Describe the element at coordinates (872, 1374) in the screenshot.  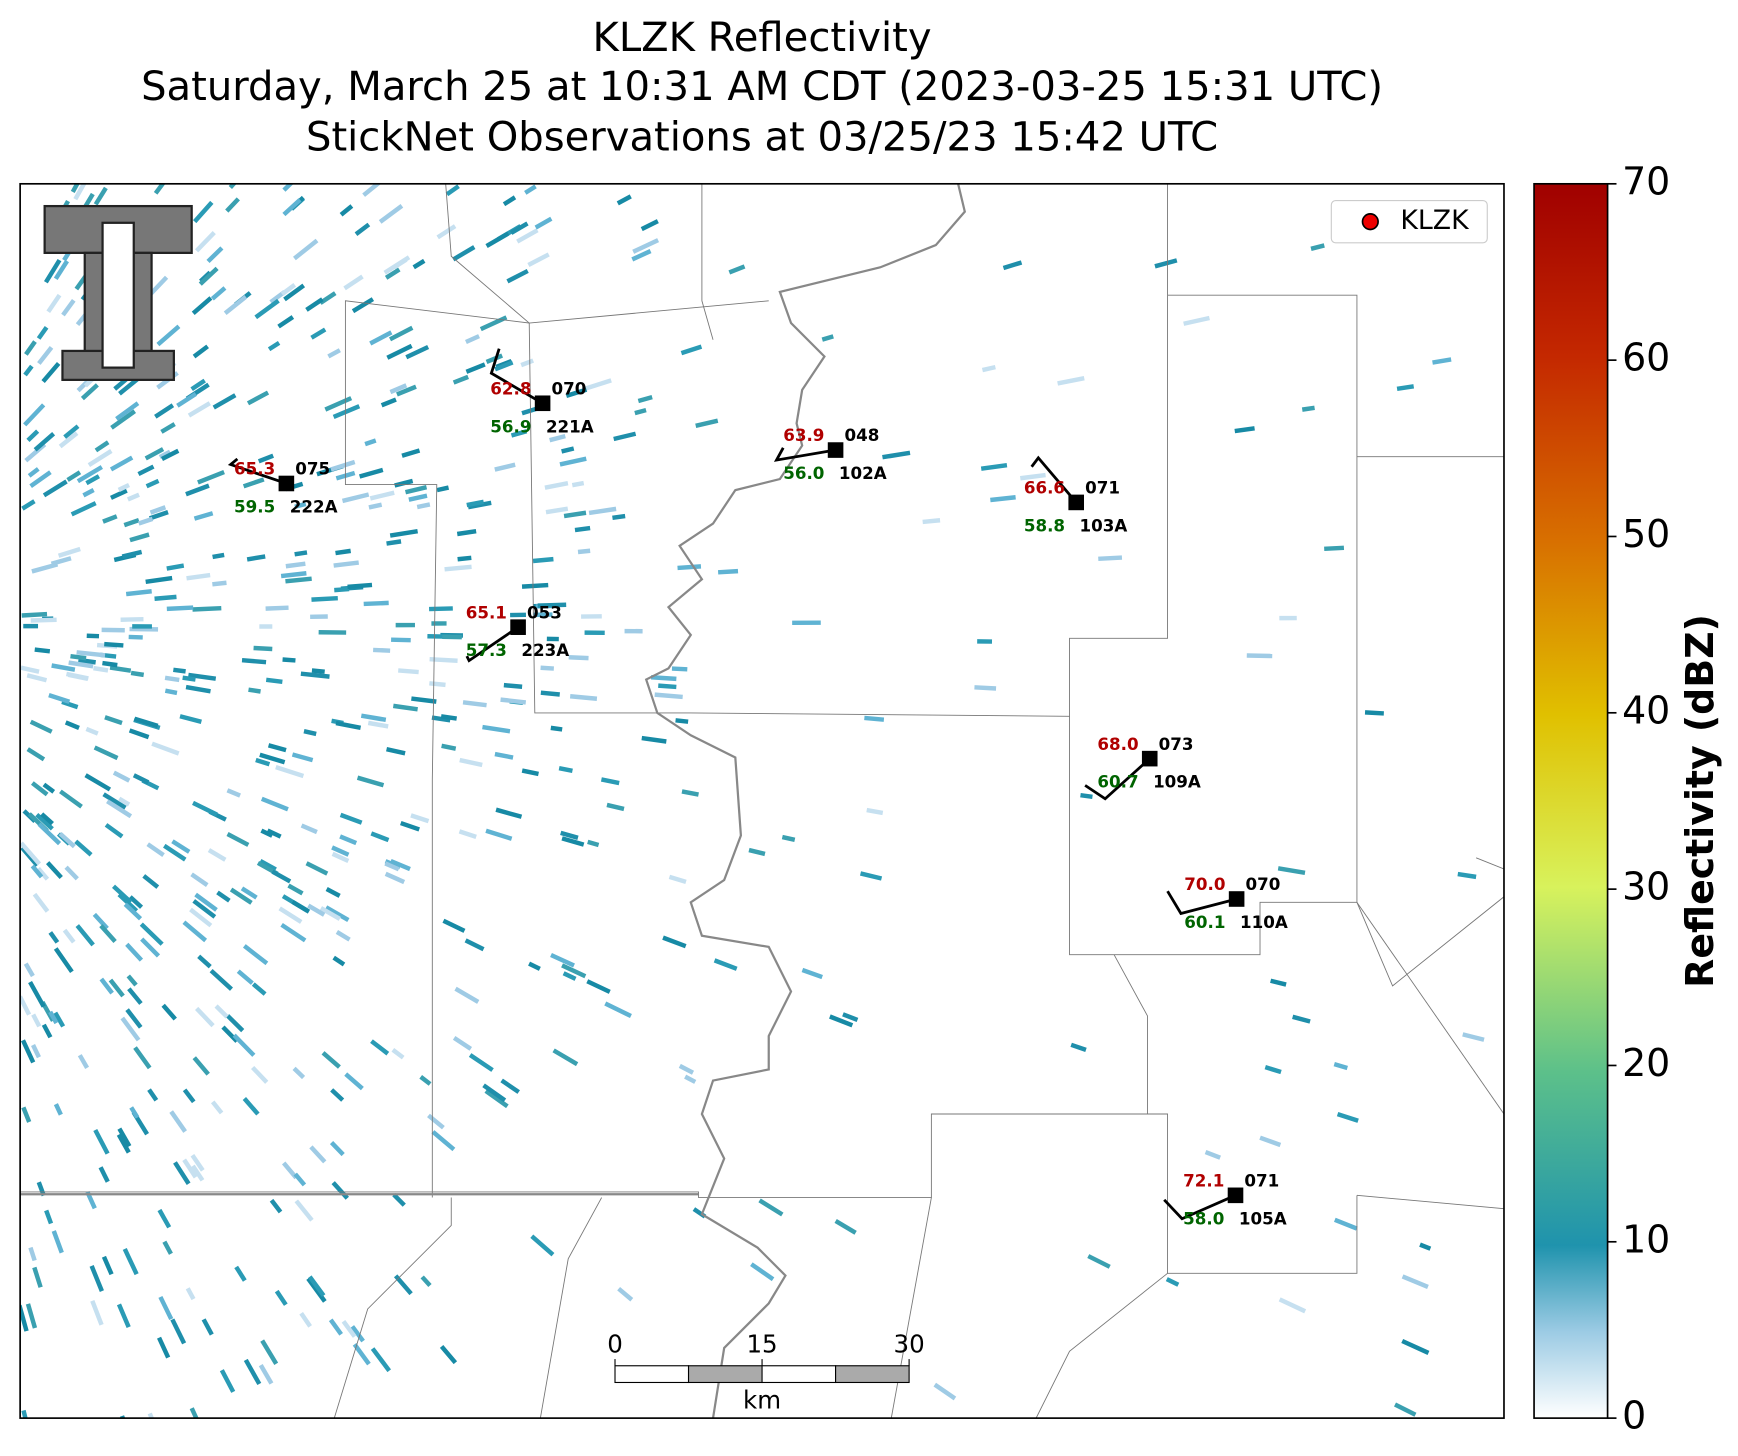
I see `scale-segment` at that location.